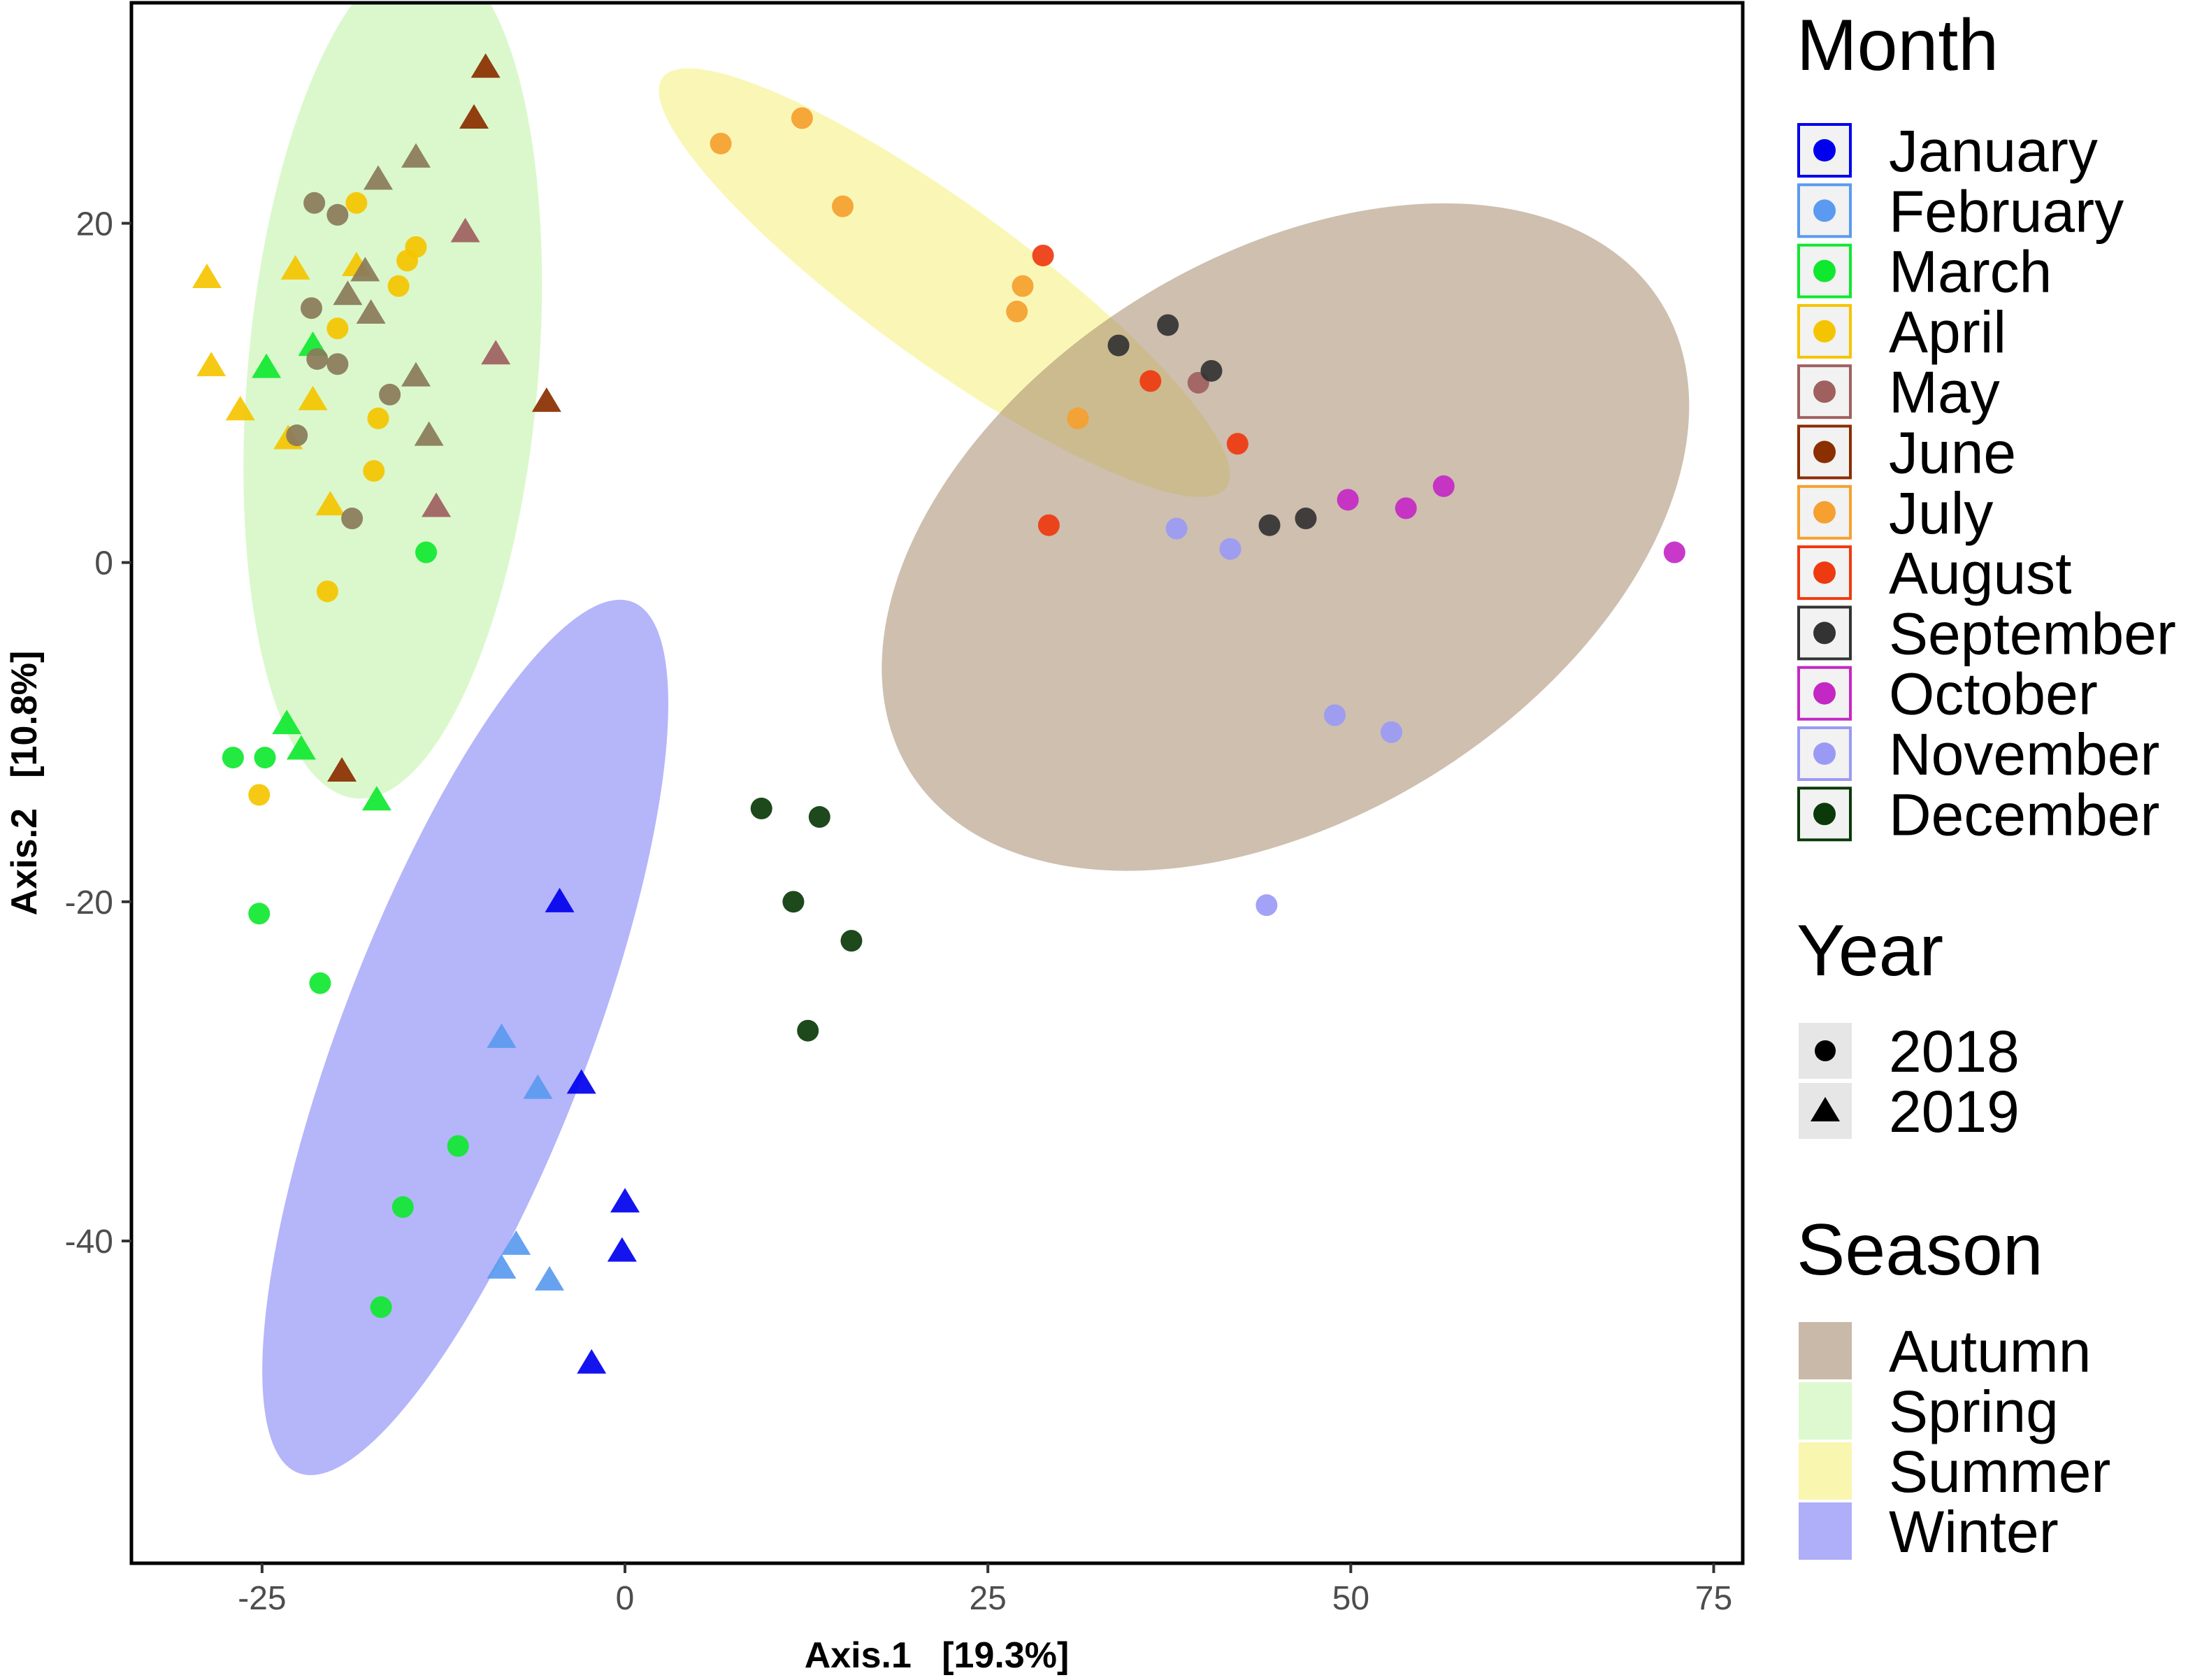  What do you see at coordinates (1944, 392) in the screenshot?
I see `legend-month-label: May` at bounding box center [1944, 392].